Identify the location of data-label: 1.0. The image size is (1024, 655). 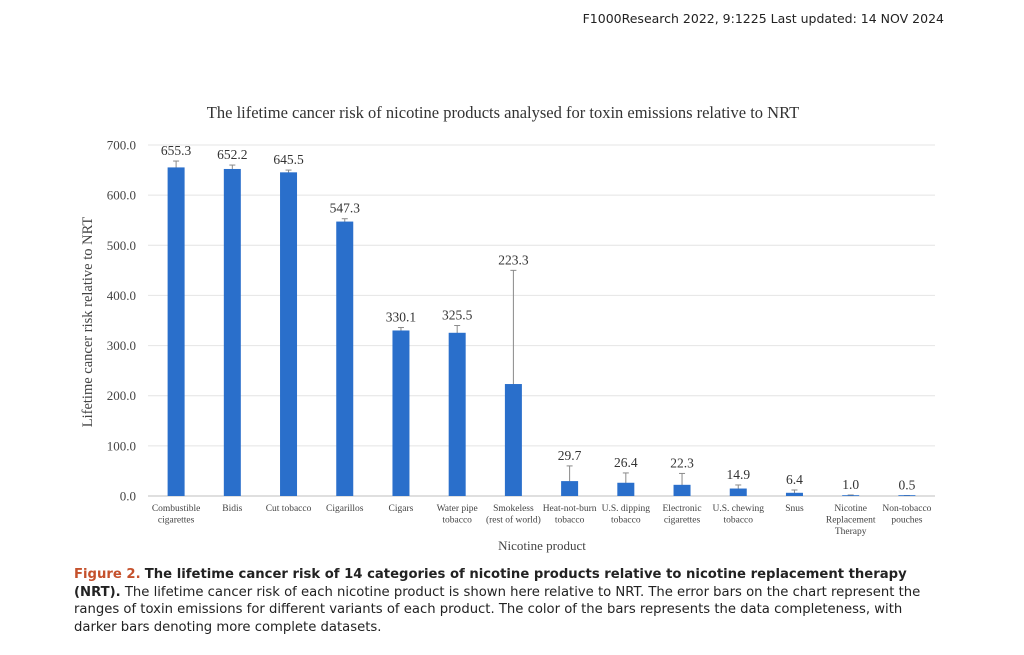
(850, 484).